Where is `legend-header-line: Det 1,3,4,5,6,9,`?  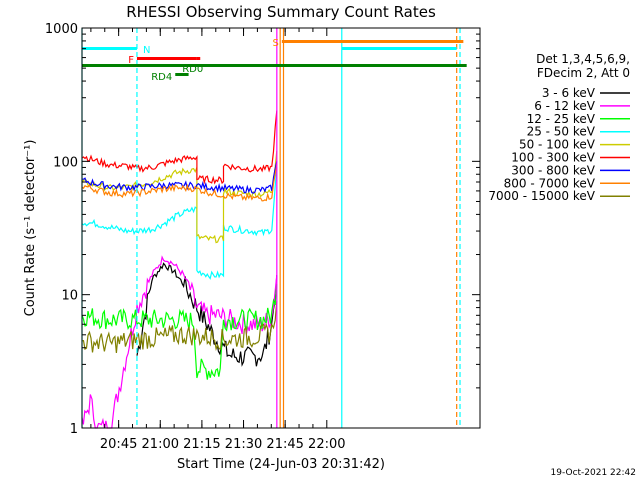
legend-header-line: Det 1,3,4,5,6,9, is located at coordinates (583, 59).